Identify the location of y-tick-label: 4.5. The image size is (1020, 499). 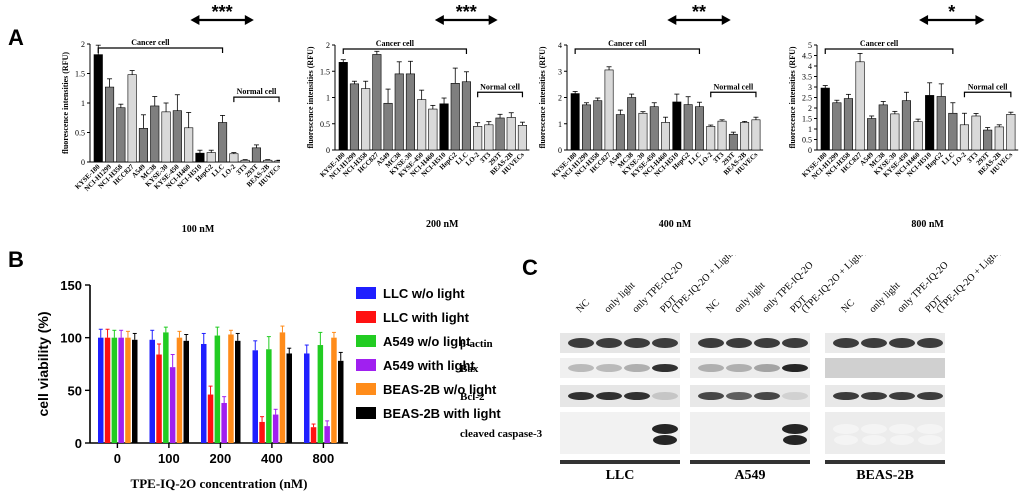
(807, 56).